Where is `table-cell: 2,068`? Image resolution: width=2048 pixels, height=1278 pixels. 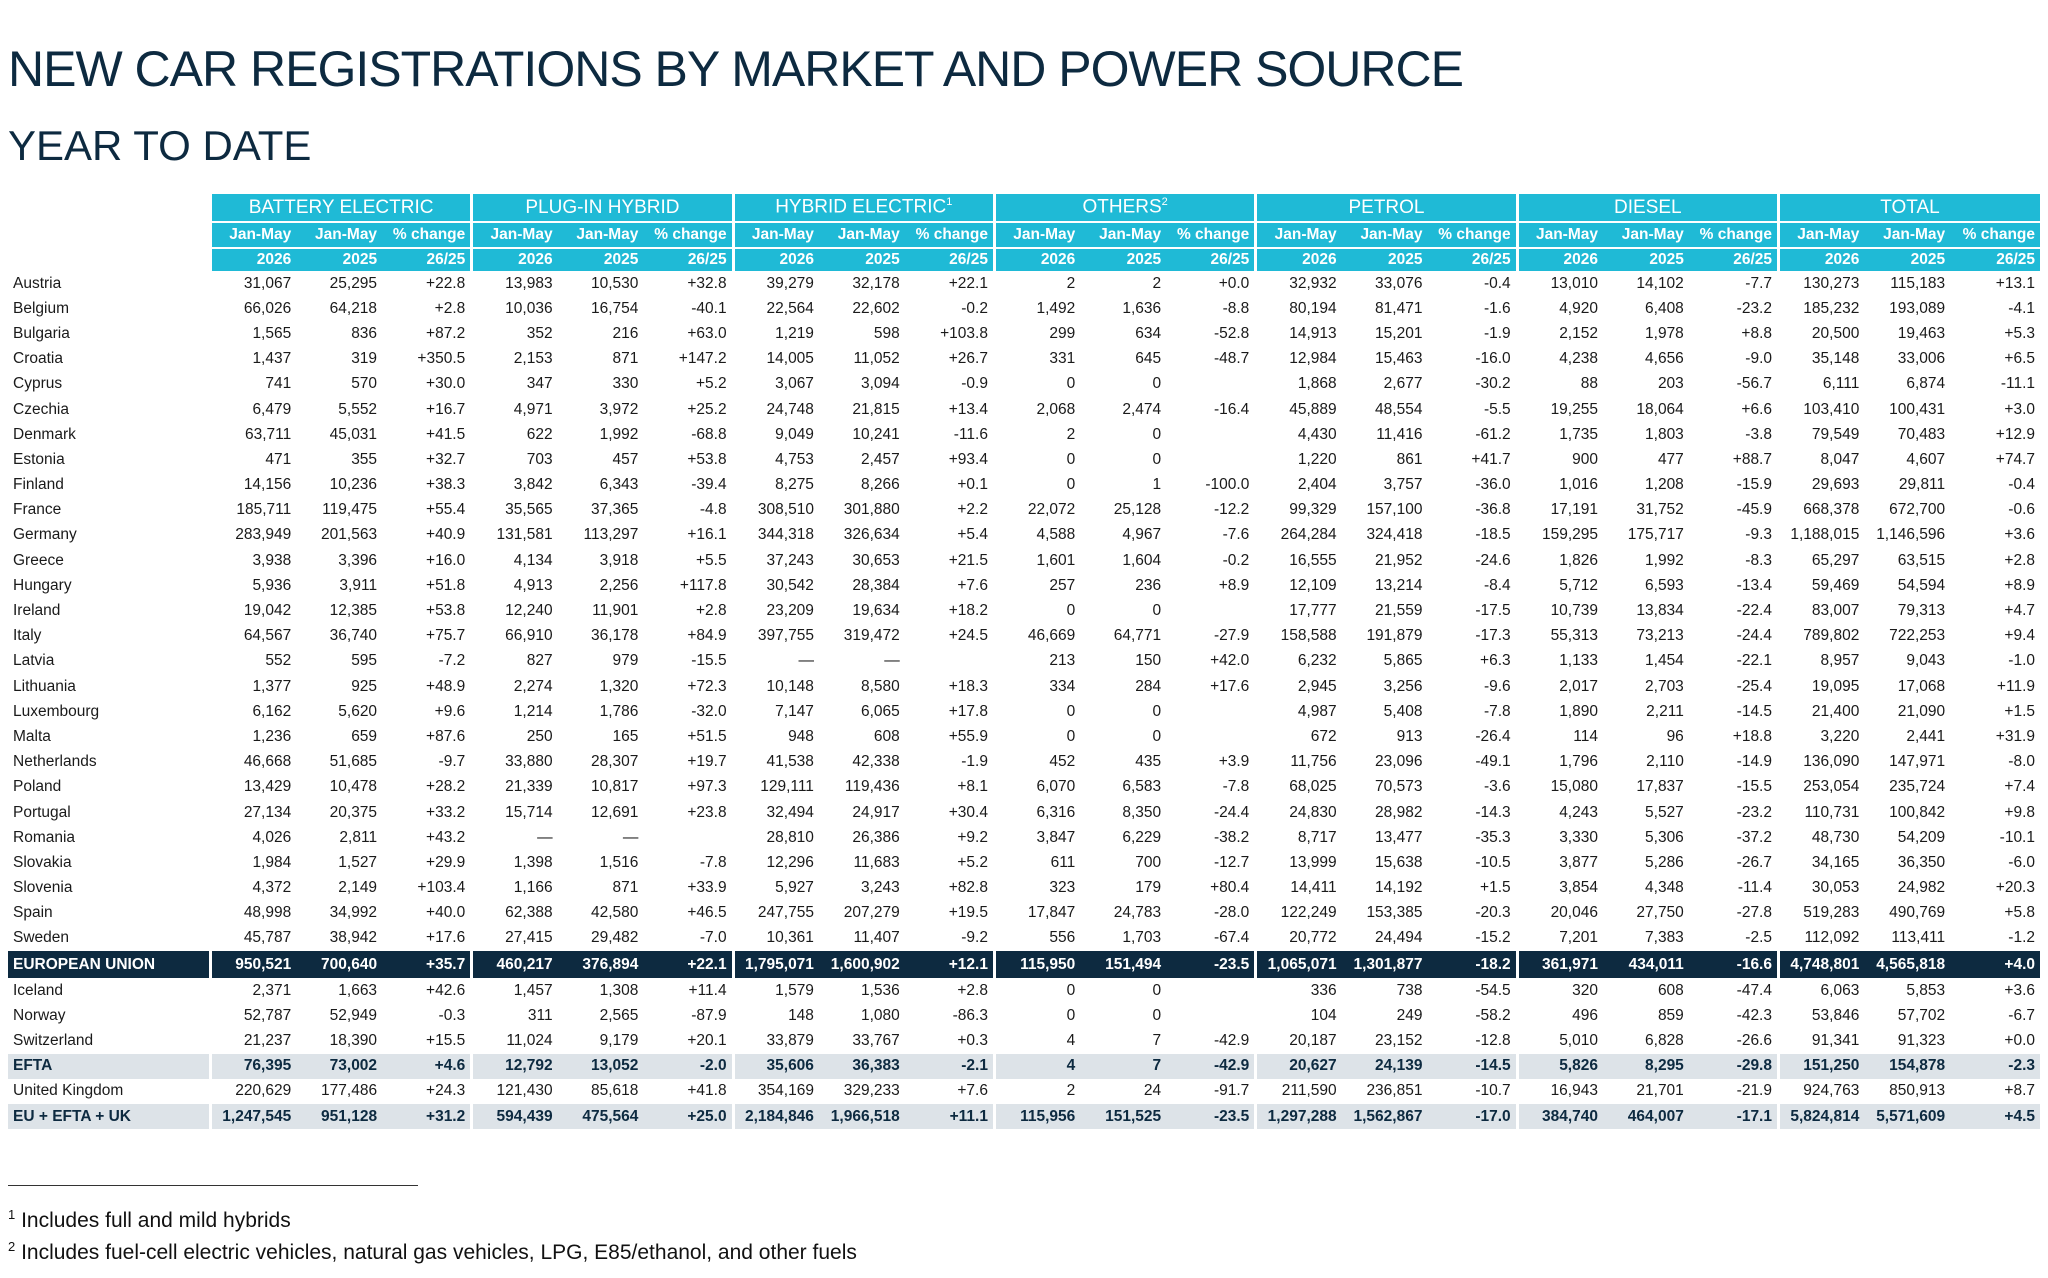 table-cell: 2,068 is located at coordinates (1036, 409).